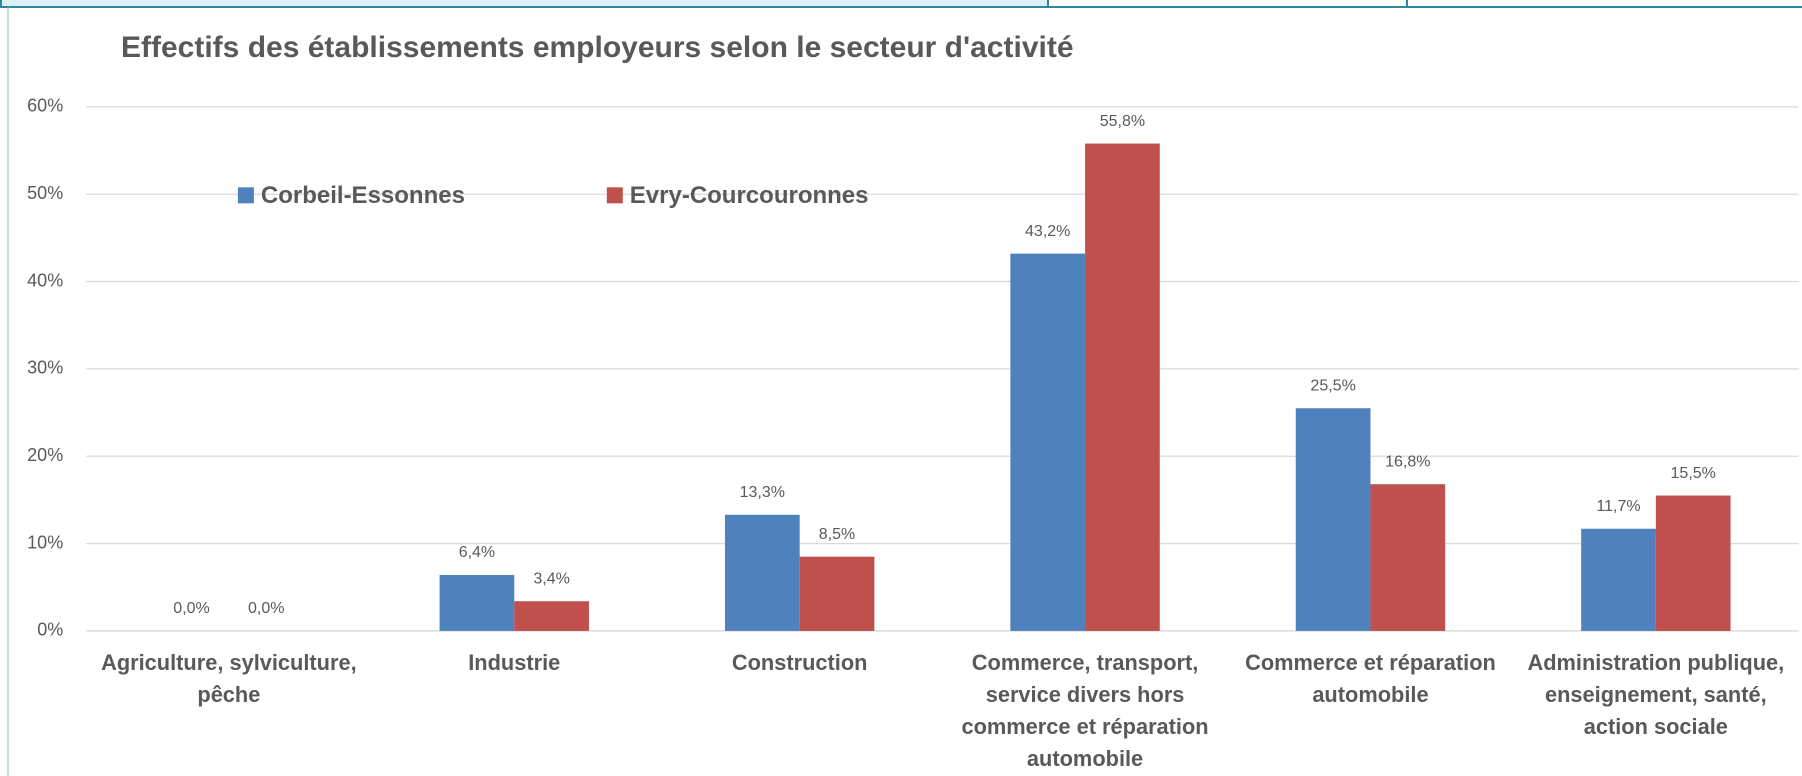 The image size is (1802, 776). I want to click on y-tick-label: 60%, so click(45, 106).